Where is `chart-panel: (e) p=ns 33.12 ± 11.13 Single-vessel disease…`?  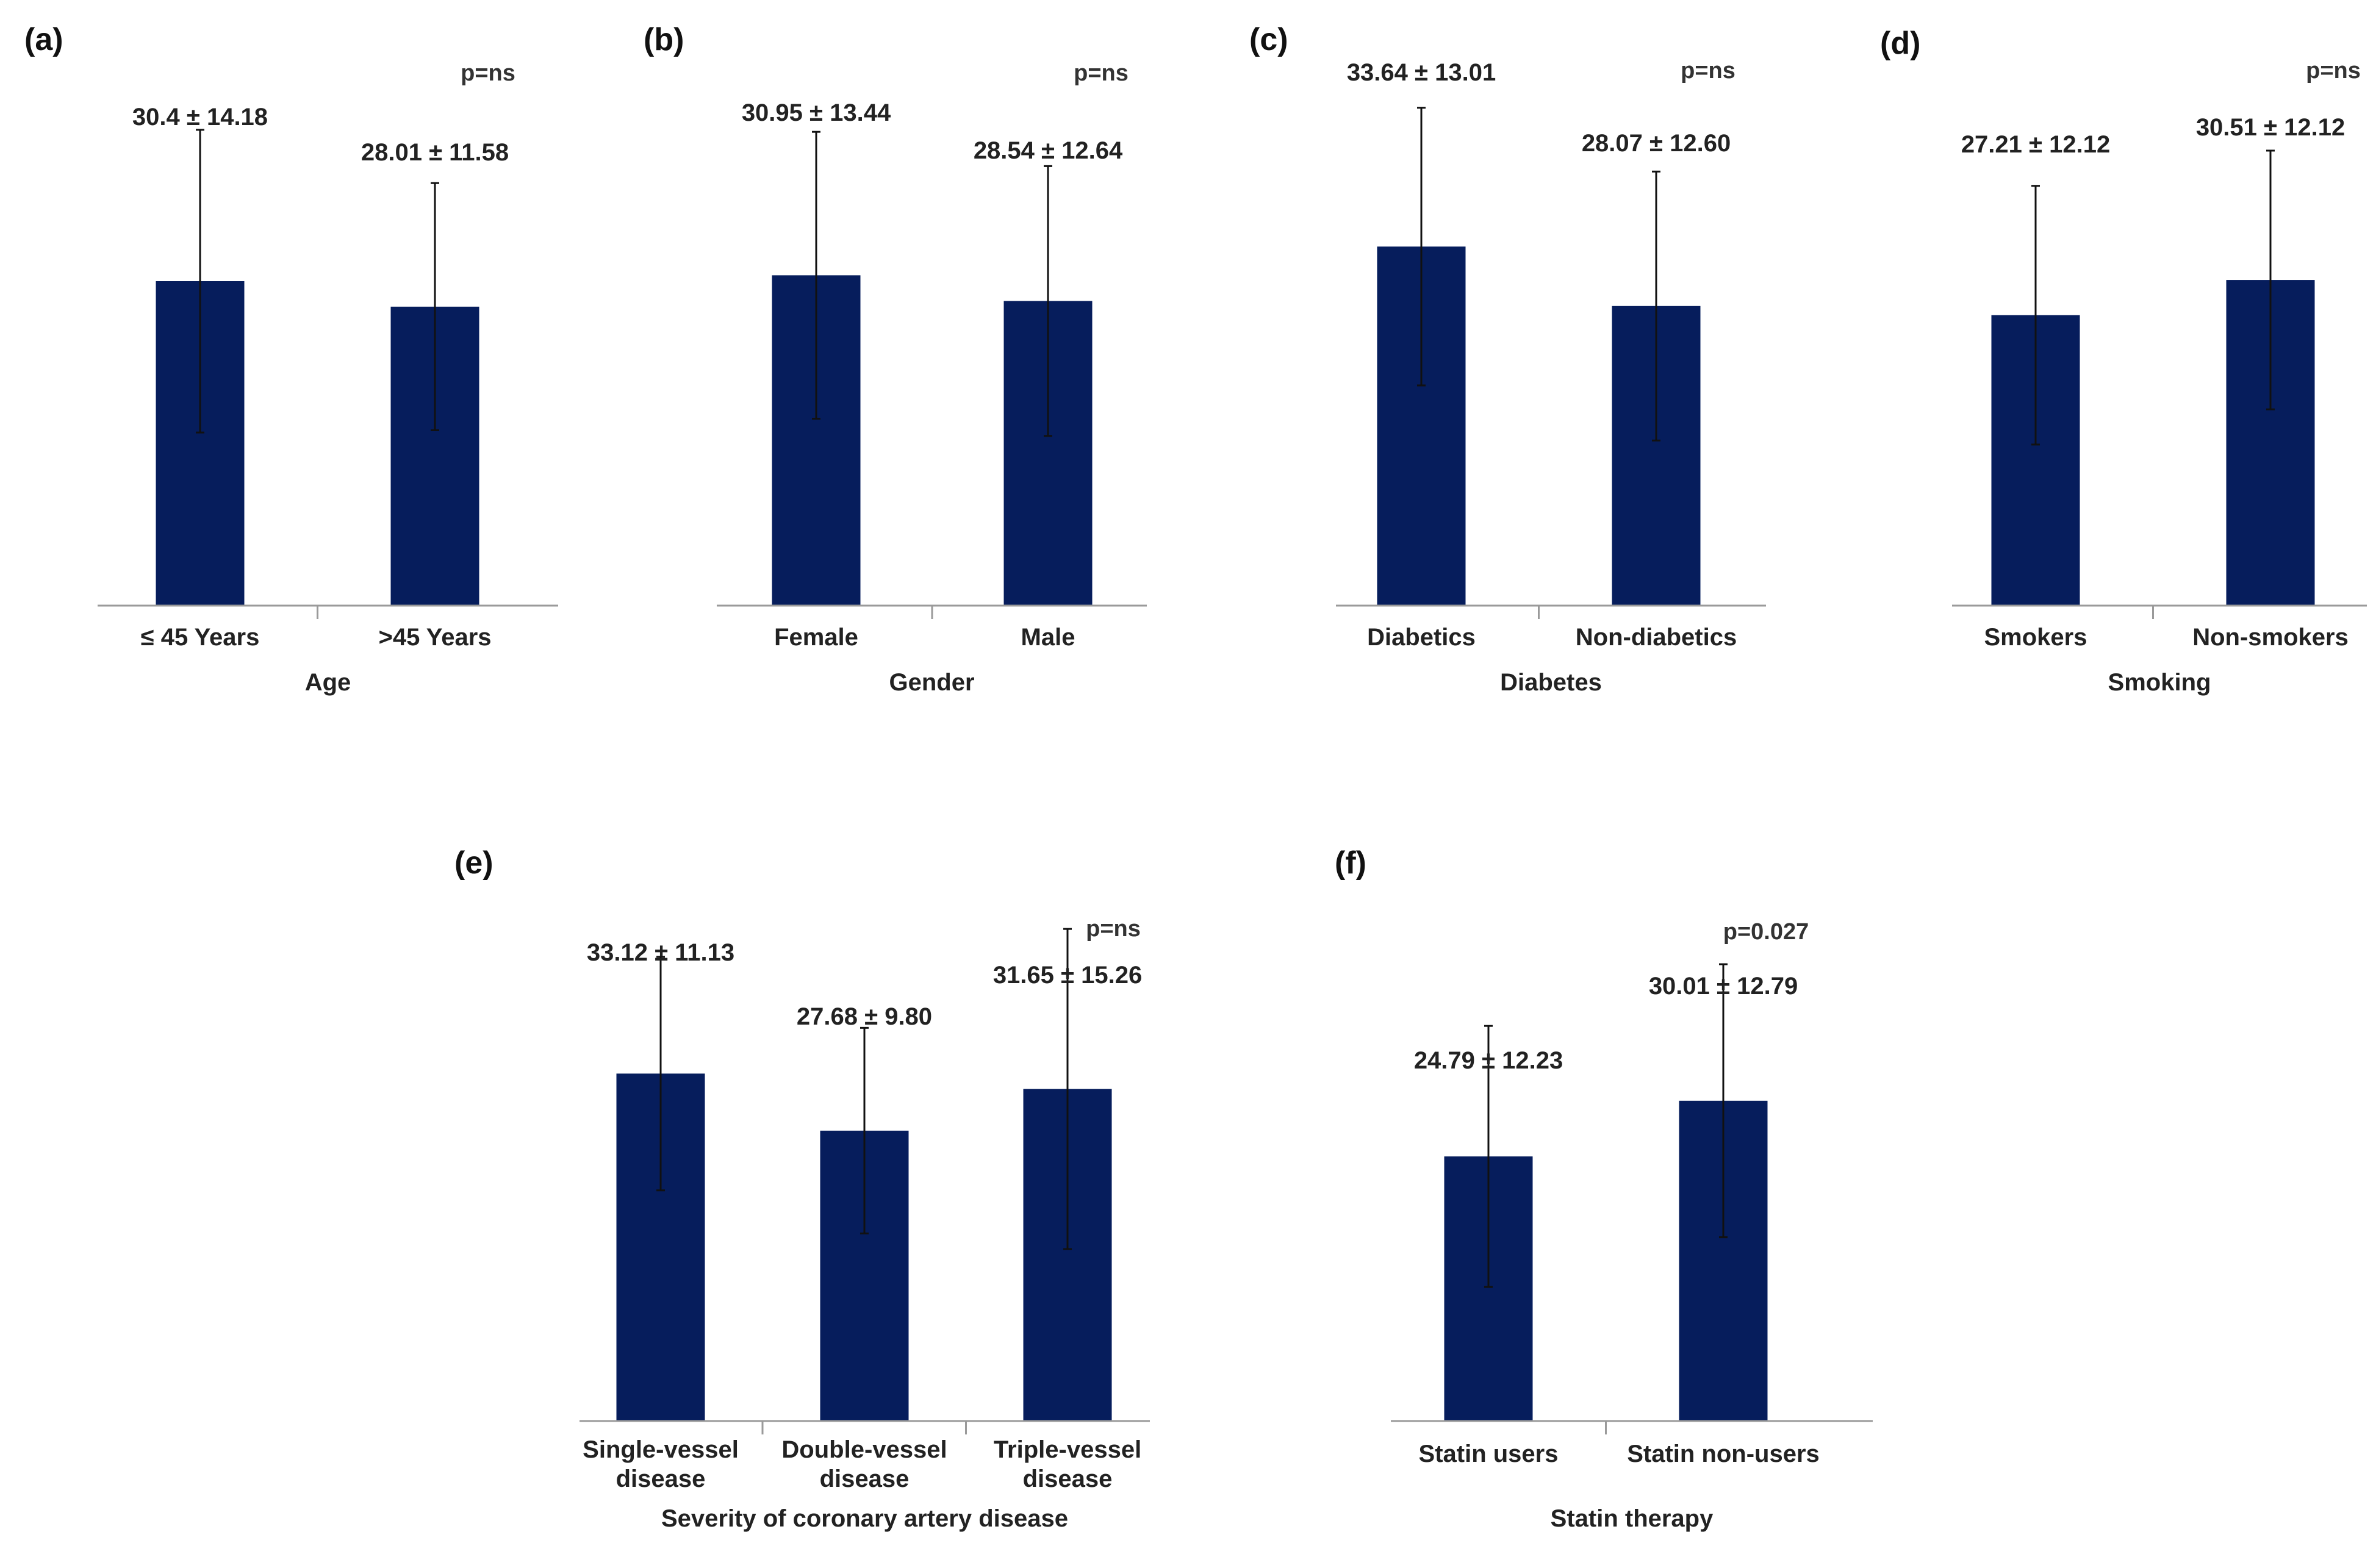
chart-panel: (e) p=ns 33.12 ± 11.13 Single-vessel disease… is located at coordinates (802, 1188).